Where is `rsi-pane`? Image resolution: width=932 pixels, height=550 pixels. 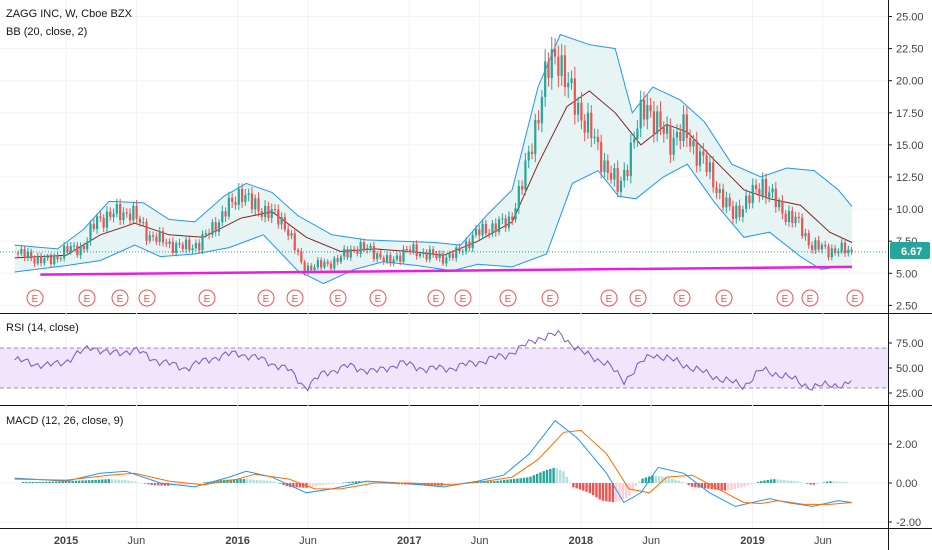
rsi-pane is located at coordinates (444, 360).